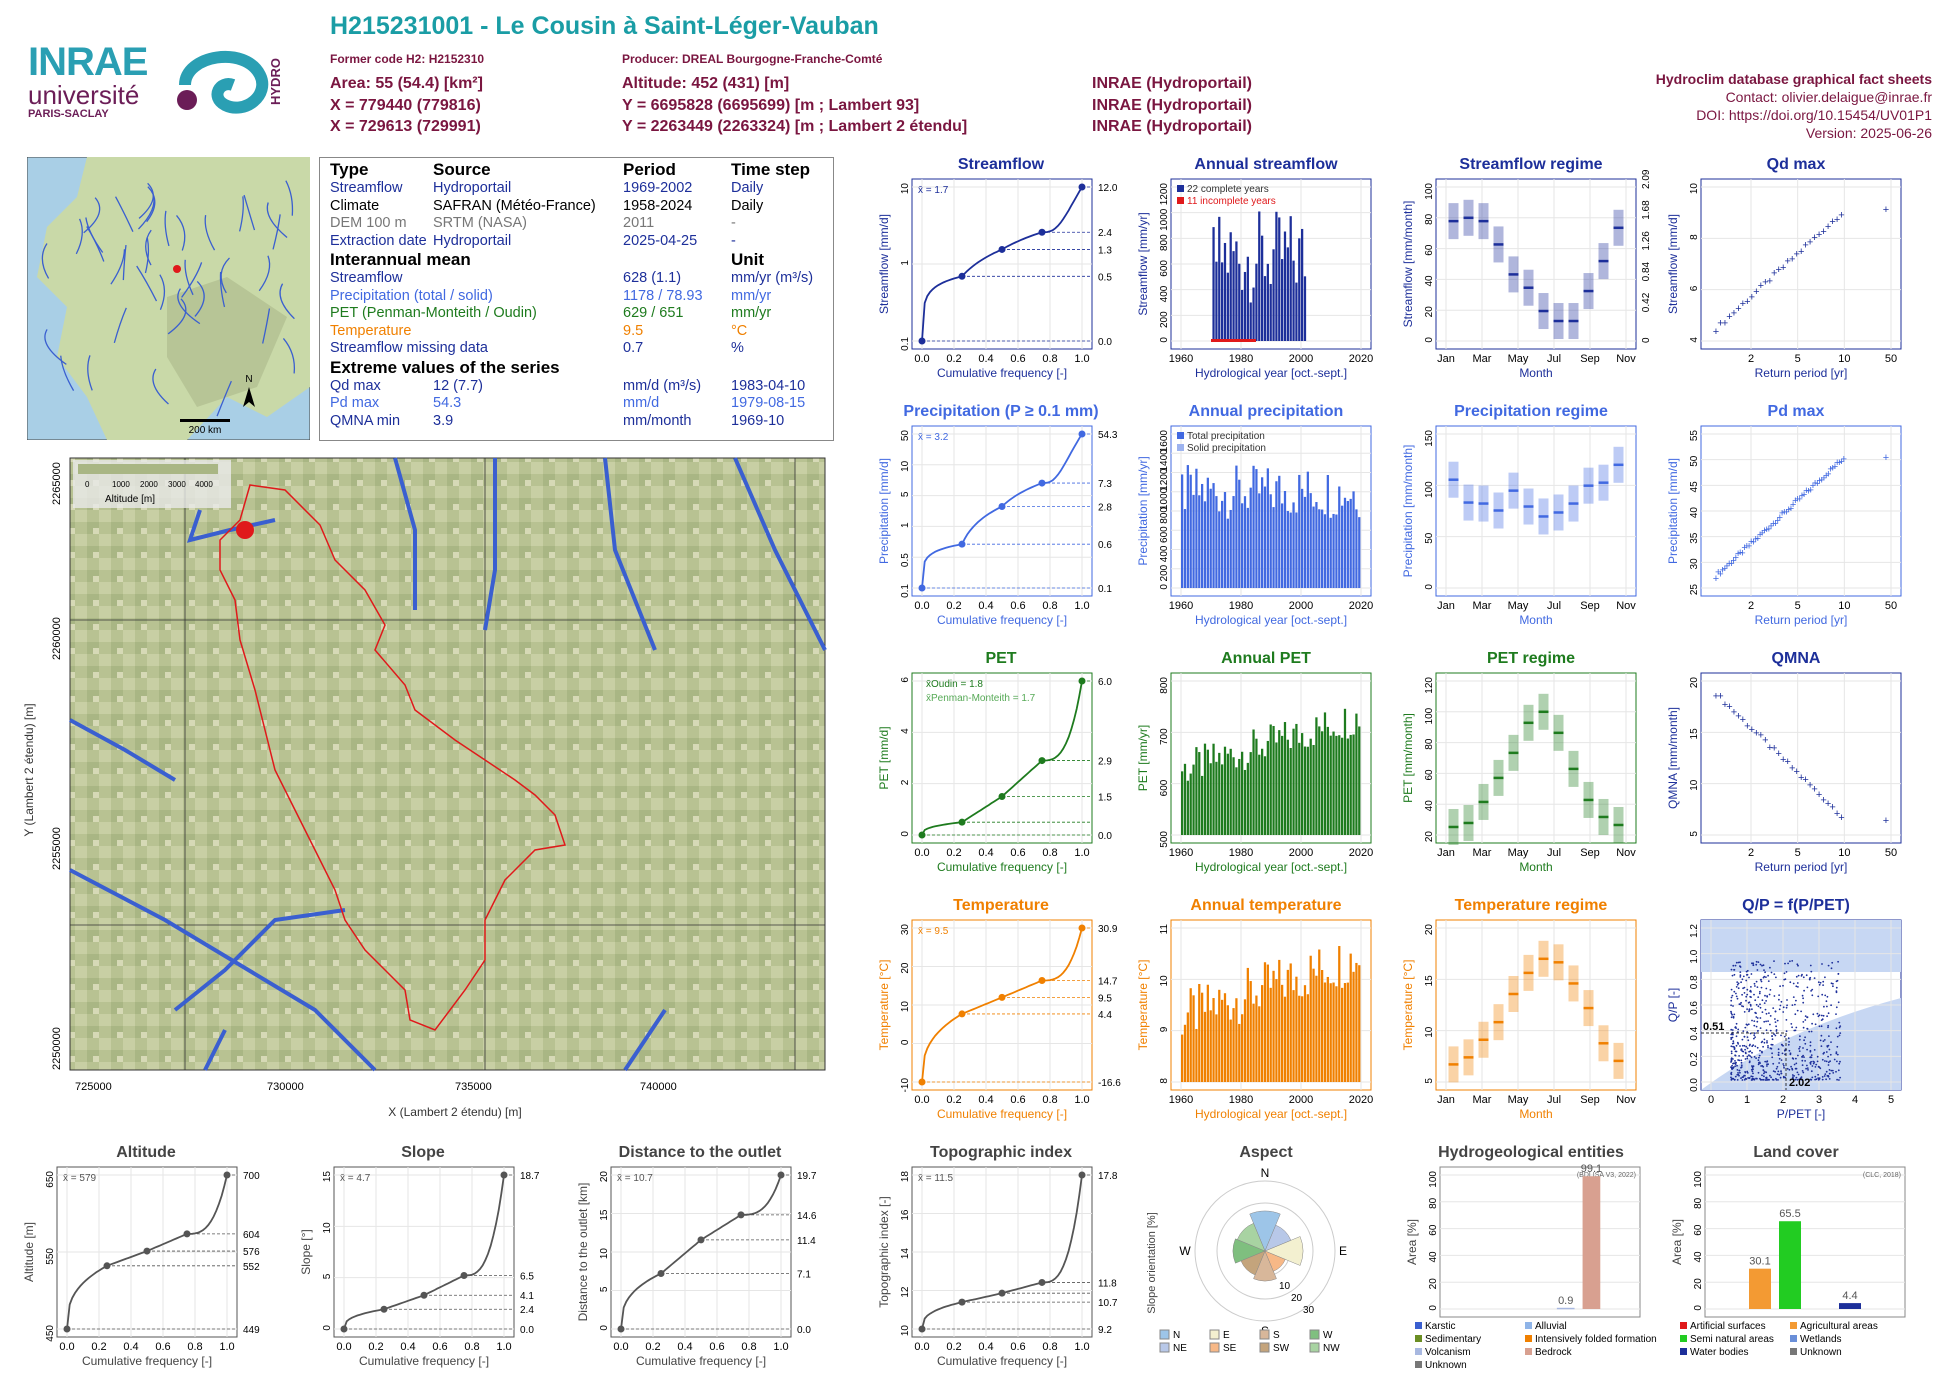  What do you see at coordinates (149, 484) in the screenshot?
I see `legend-tick: 2000` at bounding box center [149, 484].